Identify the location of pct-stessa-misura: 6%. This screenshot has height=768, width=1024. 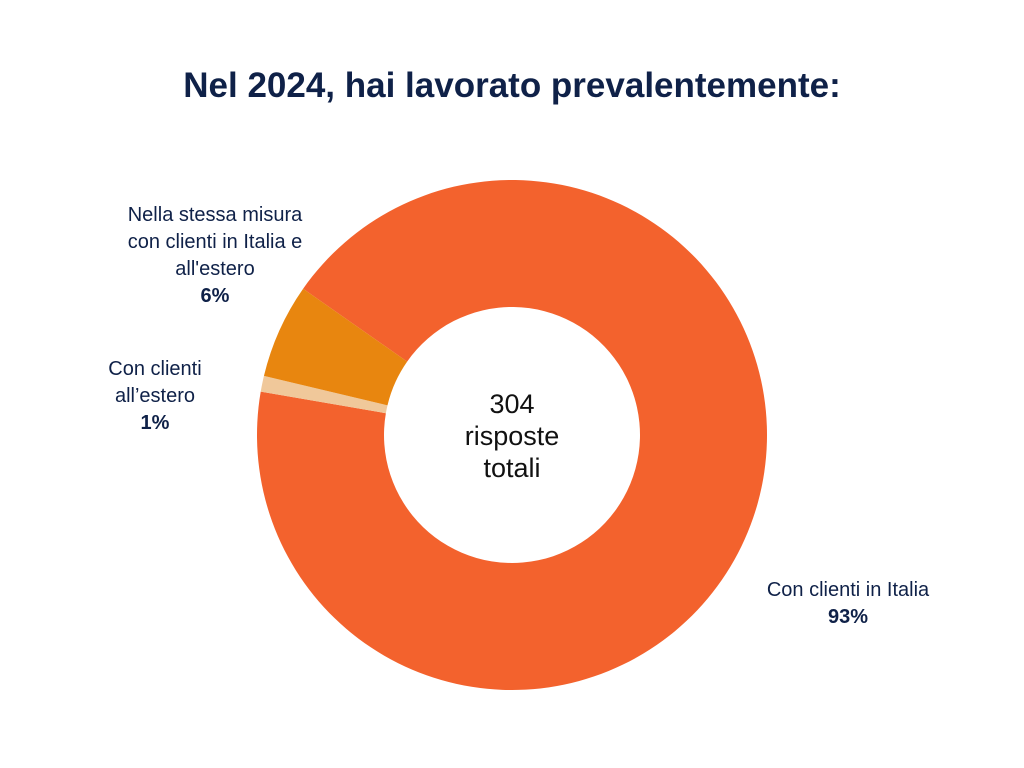
(215, 296).